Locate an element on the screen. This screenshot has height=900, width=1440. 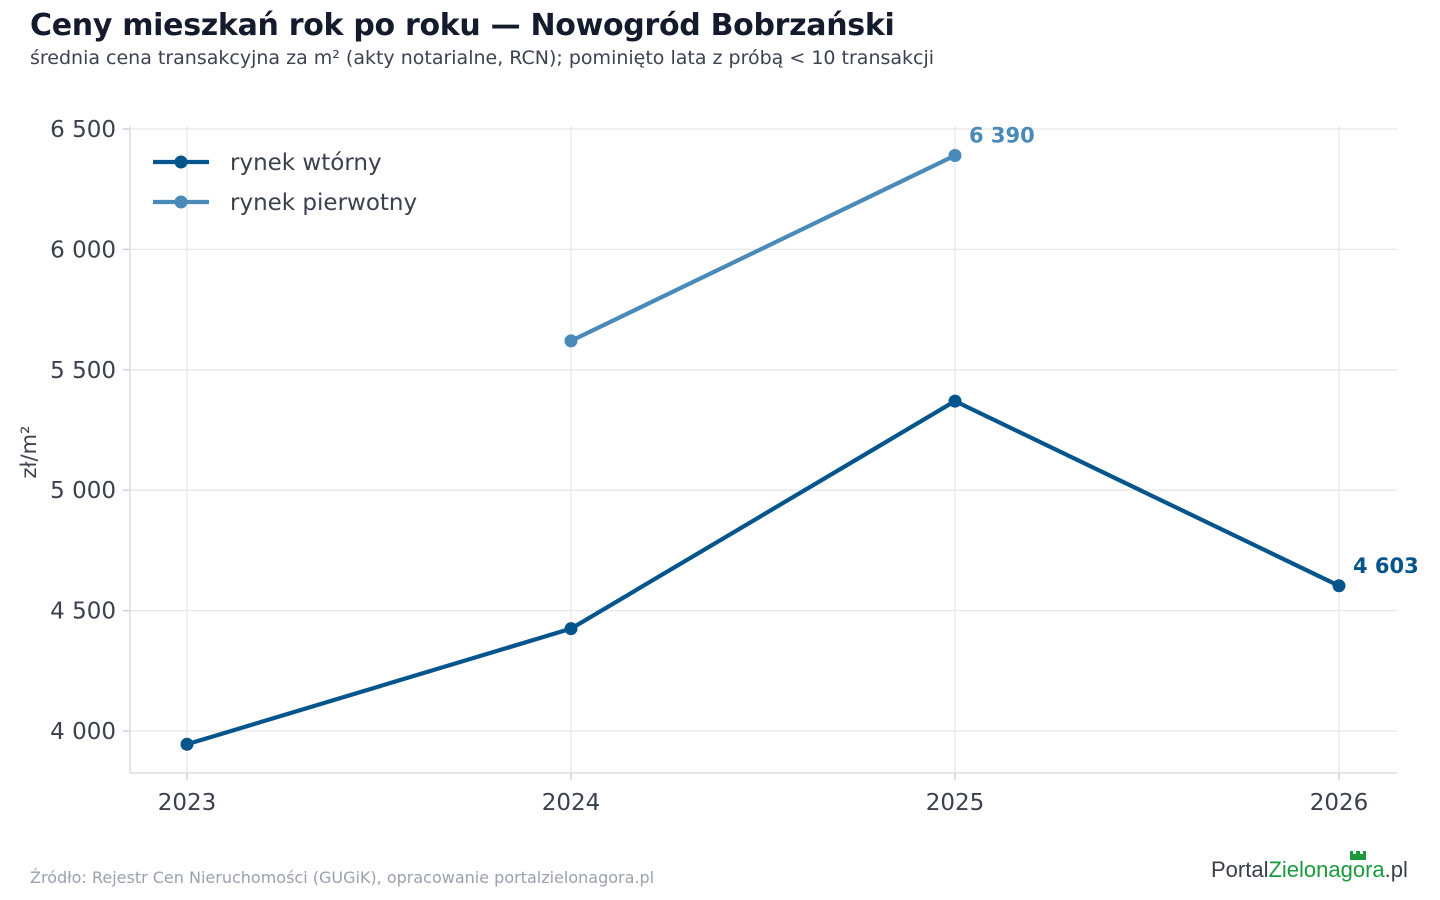
y-tick-label: 5 500 is located at coordinates (83, 371).